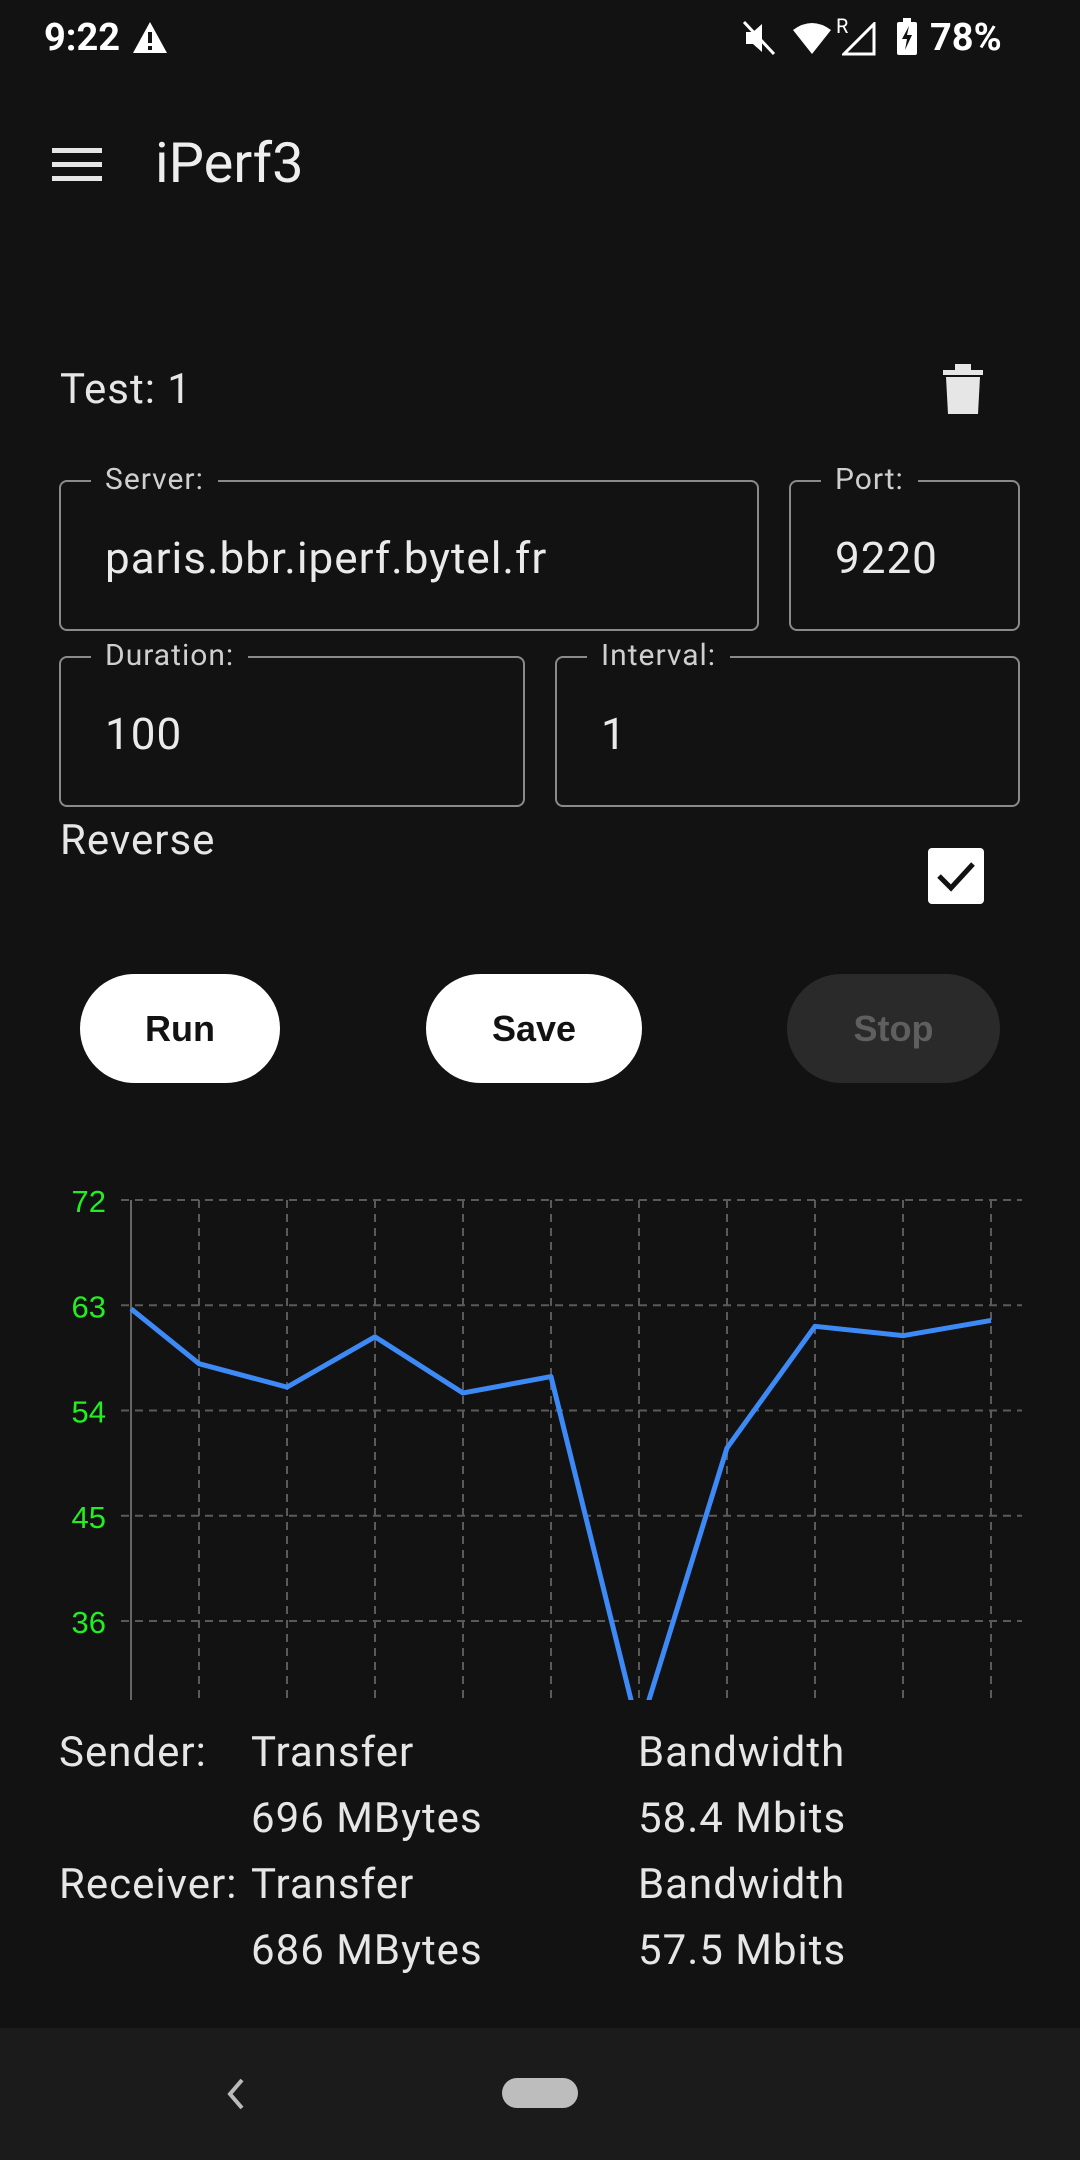  Describe the element at coordinates (842, 26) in the screenshot. I see `roaming-indicator: R` at that location.